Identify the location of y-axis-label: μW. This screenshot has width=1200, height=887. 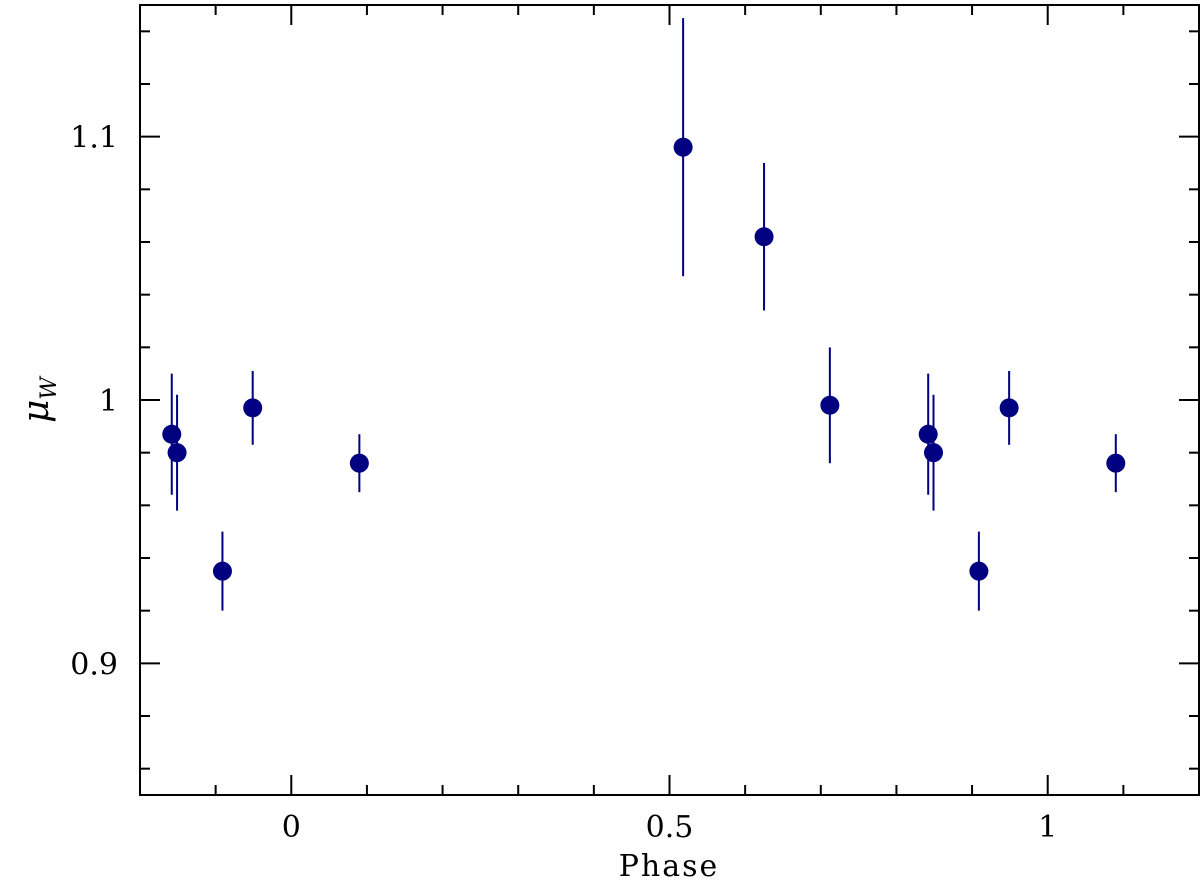
(39, 399).